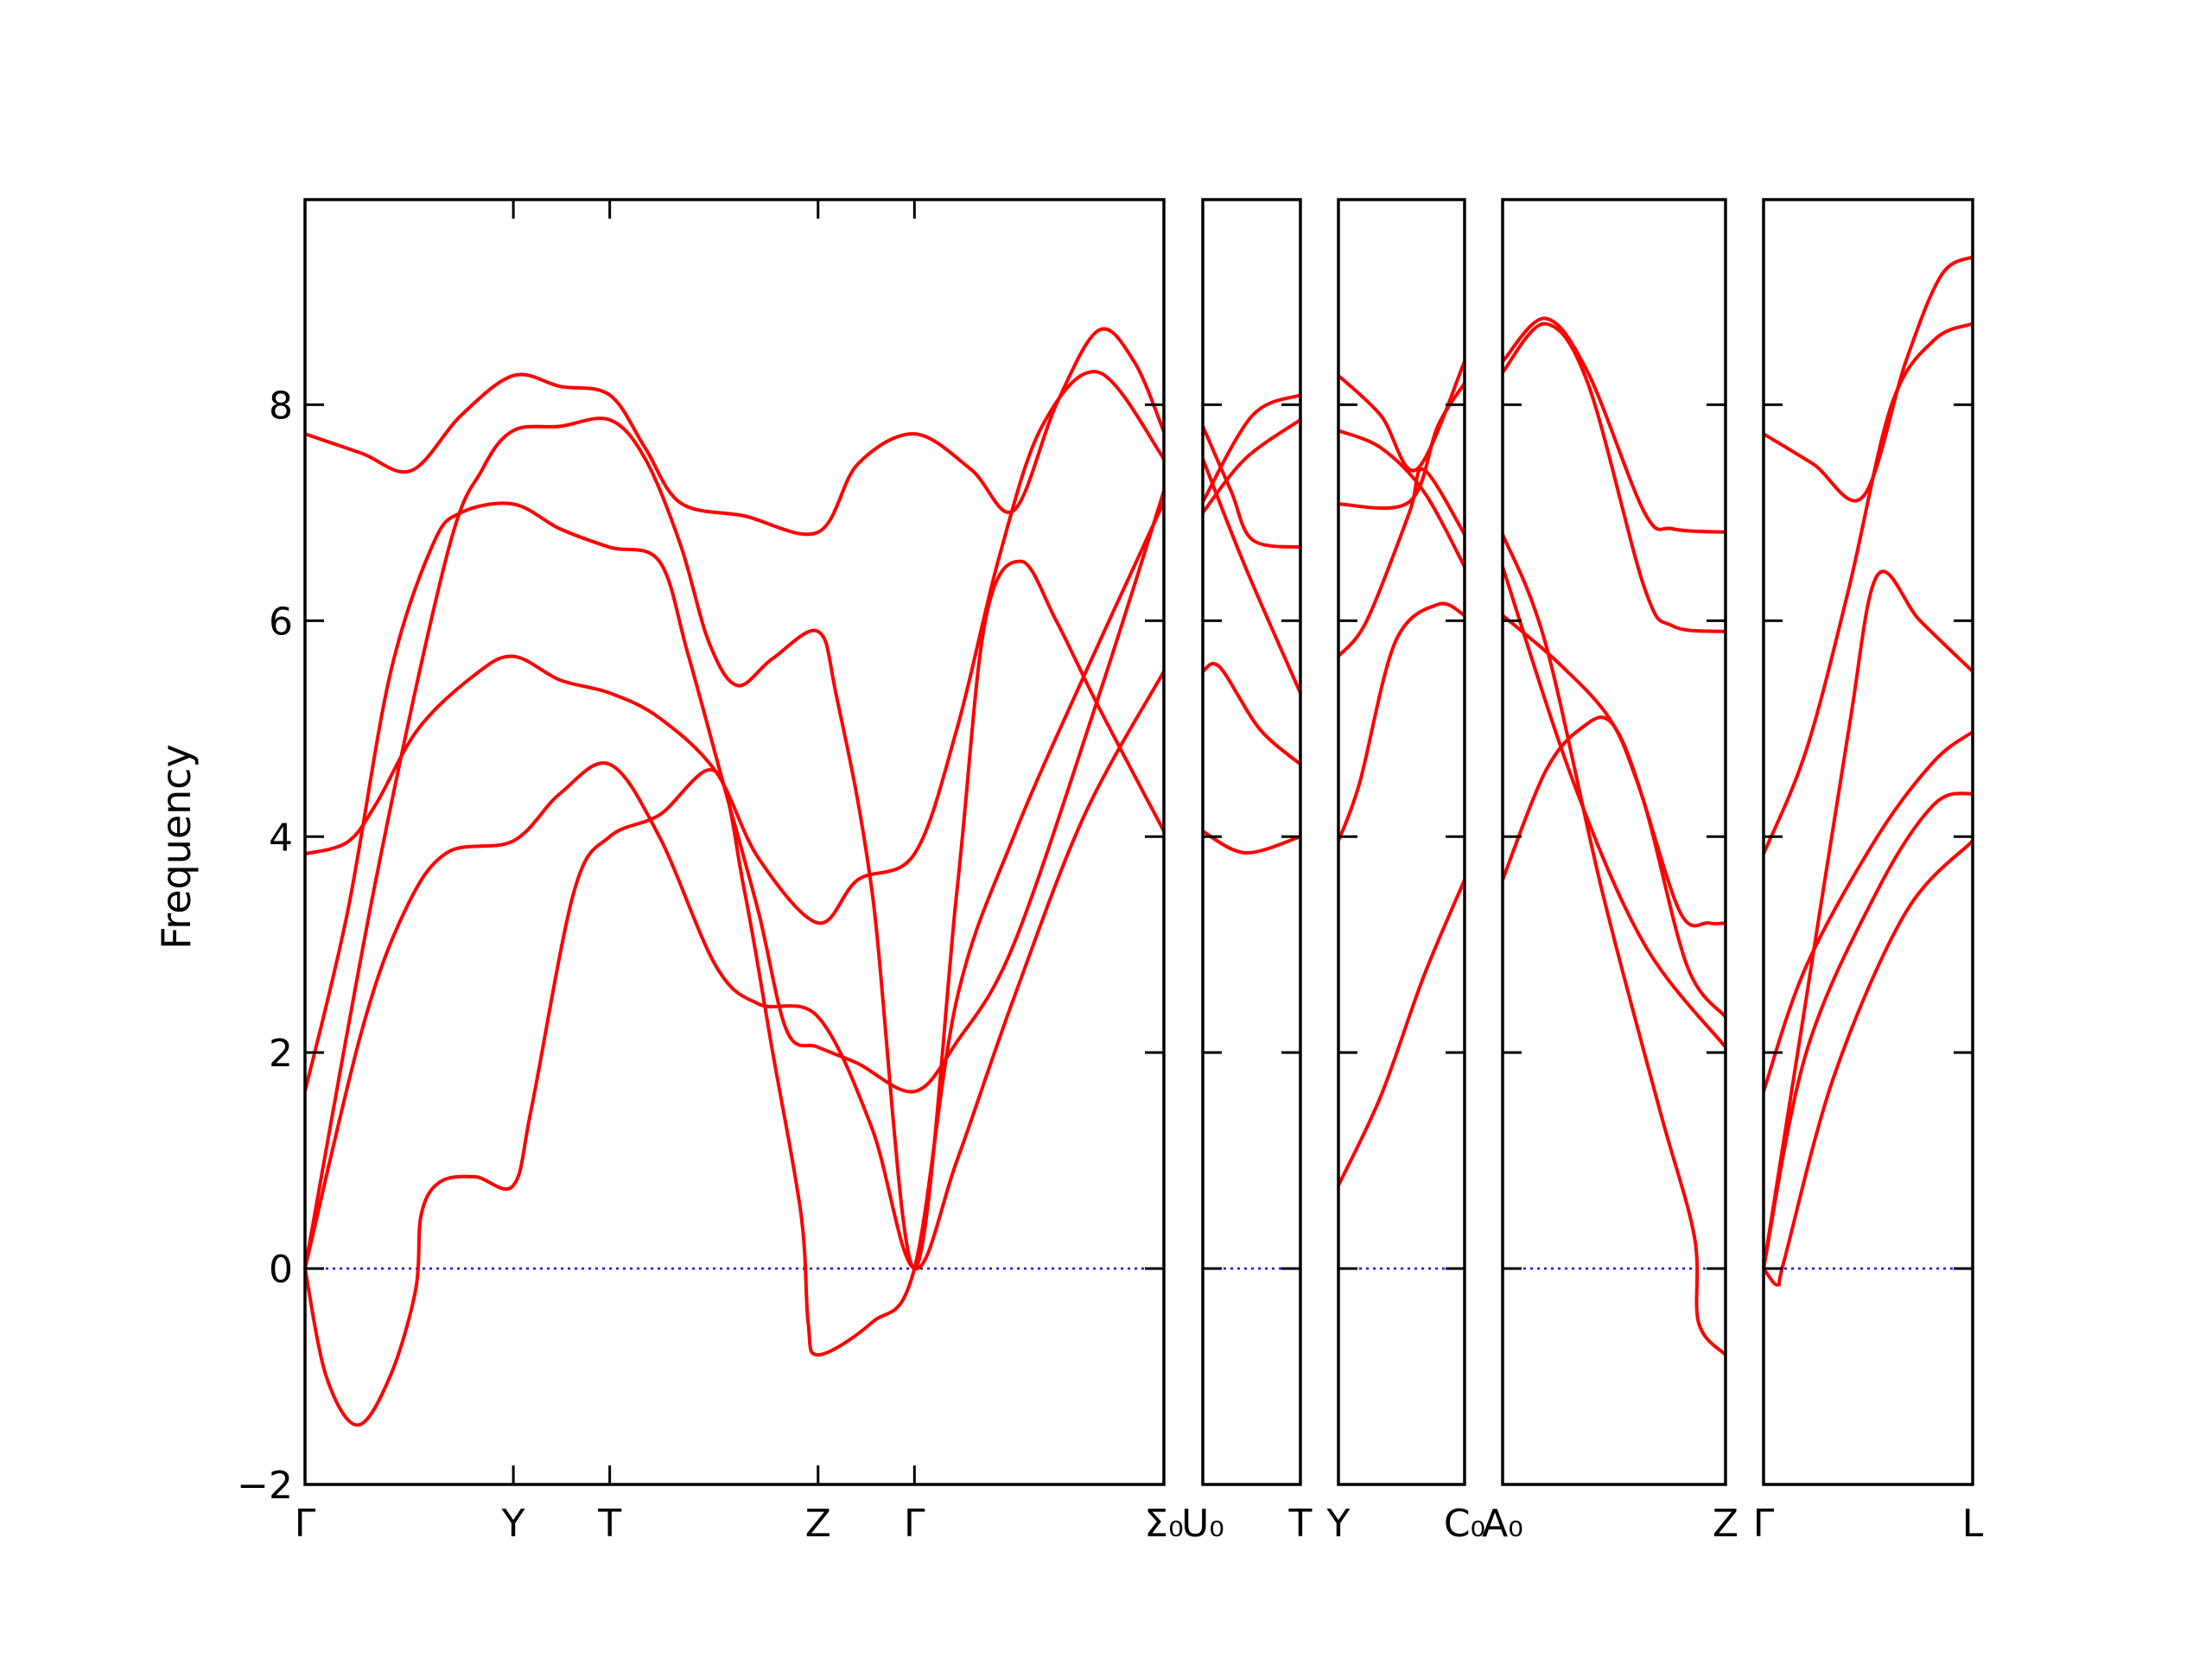  What do you see at coordinates (1464, 1524) in the screenshot?
I see `x-tick-label: C₀` at bounding box center [1464, 1524].